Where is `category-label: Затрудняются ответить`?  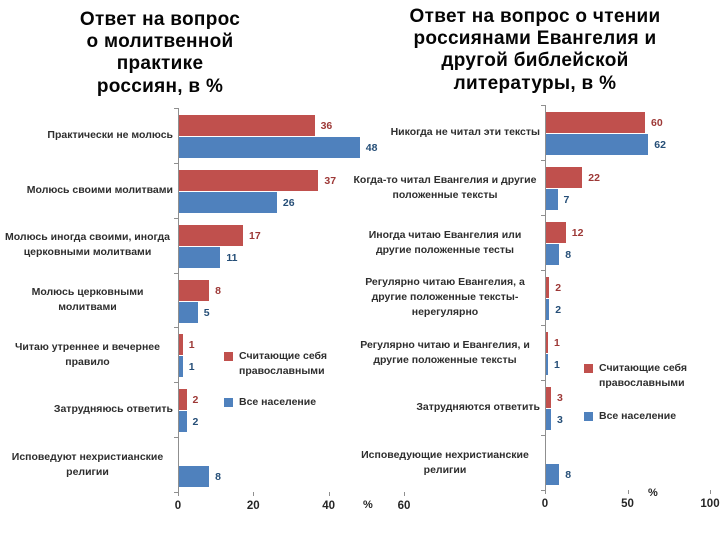
category-label: Затрудняются ответить is located at coordinates (445, 407).